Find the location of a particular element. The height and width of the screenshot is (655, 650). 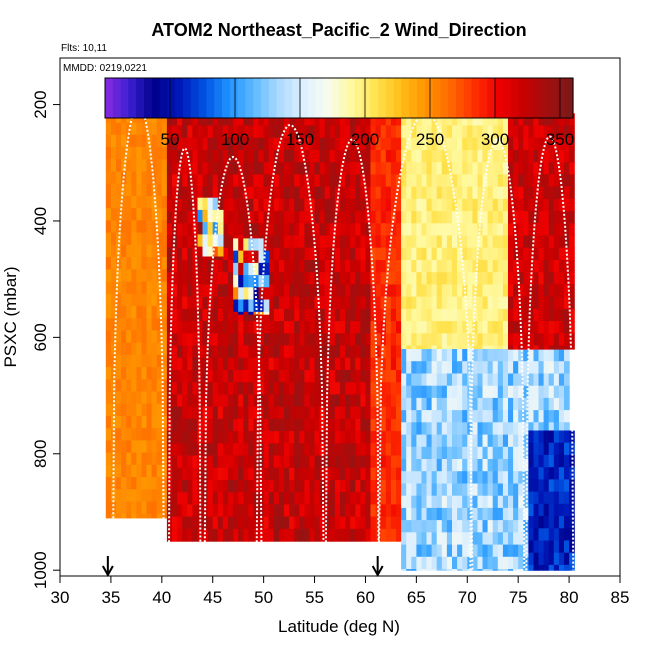

x-tick-label: 45 is located at coordinates (212, 597).